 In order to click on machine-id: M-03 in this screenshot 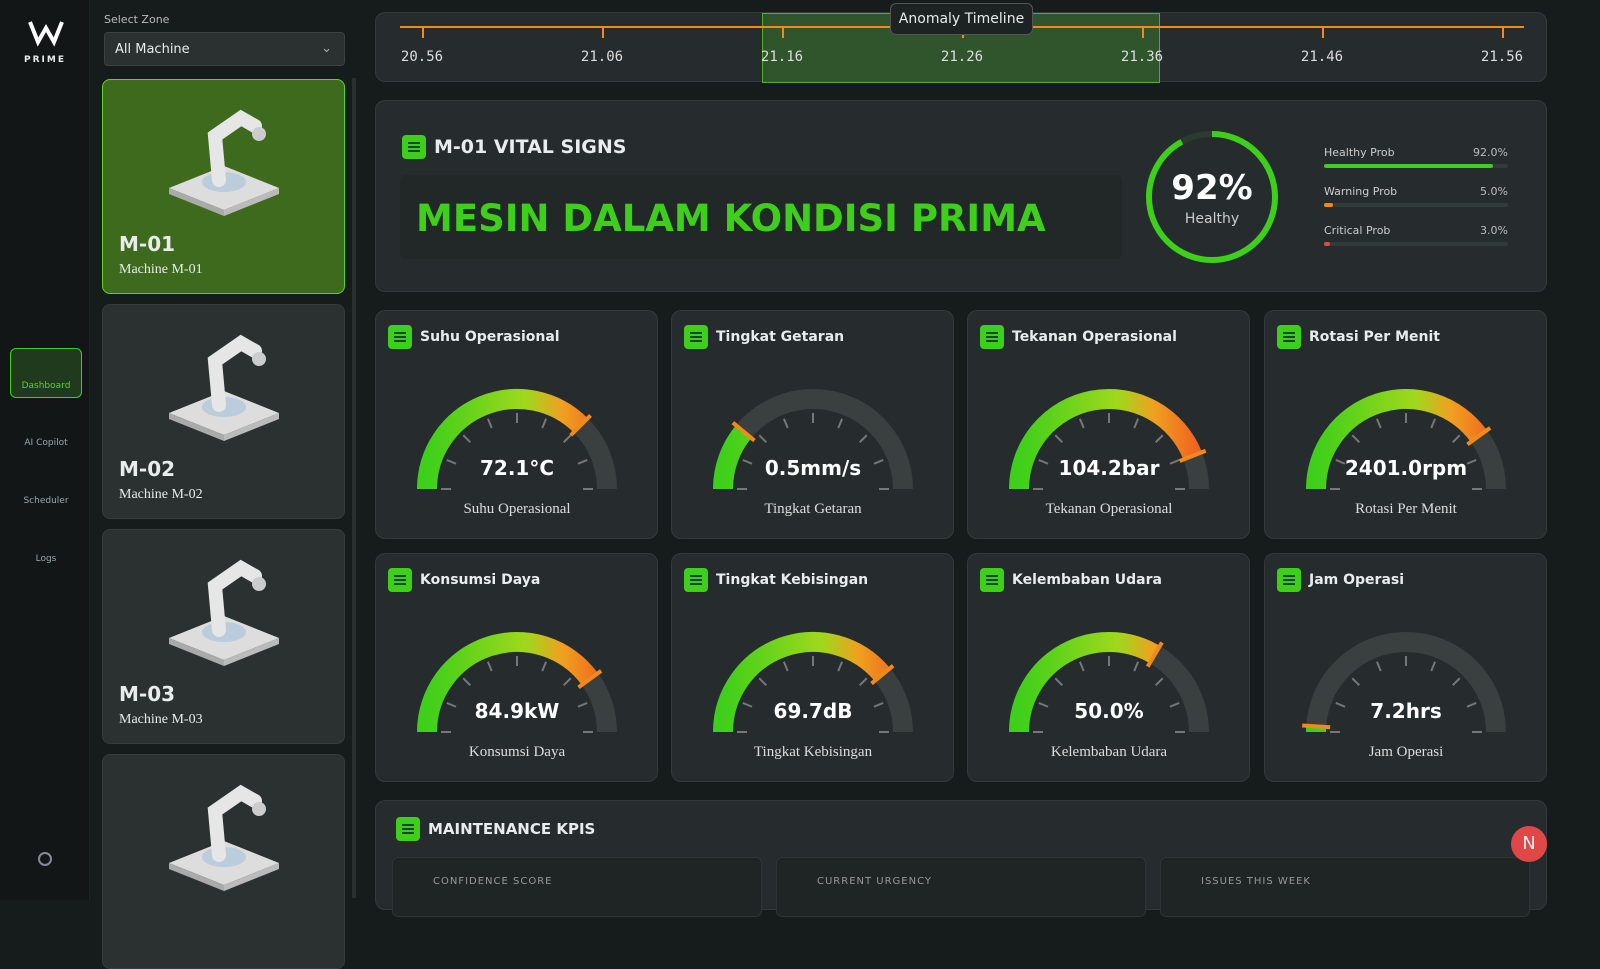, I will do `click(147, 694)`.